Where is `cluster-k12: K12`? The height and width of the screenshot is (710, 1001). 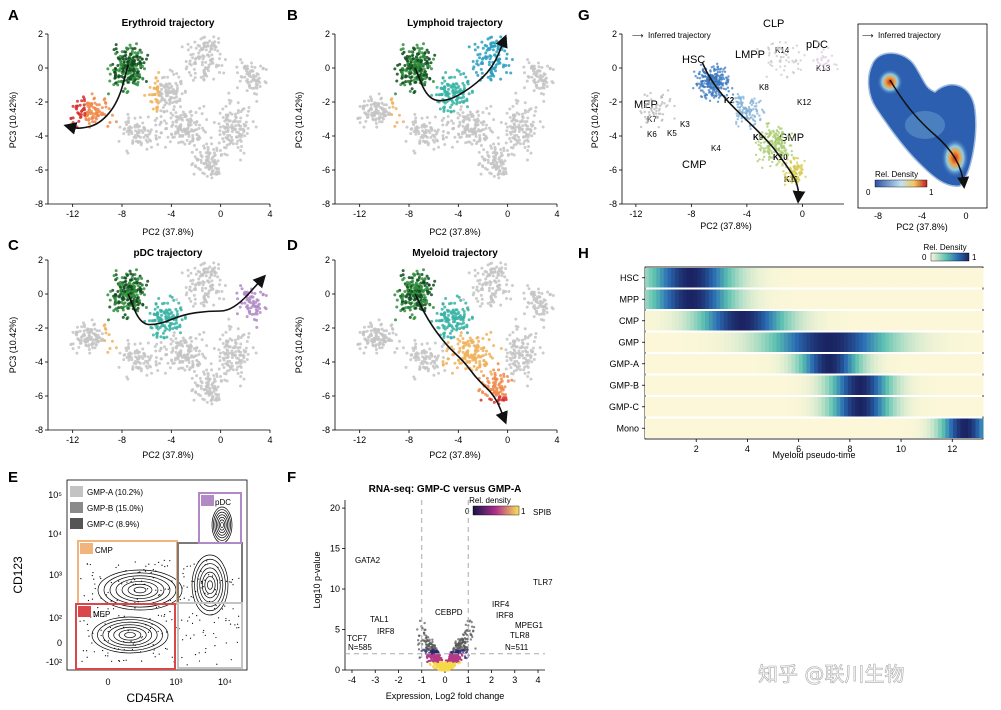 cluster-k12: K12 is located at coordinates (804, 102).